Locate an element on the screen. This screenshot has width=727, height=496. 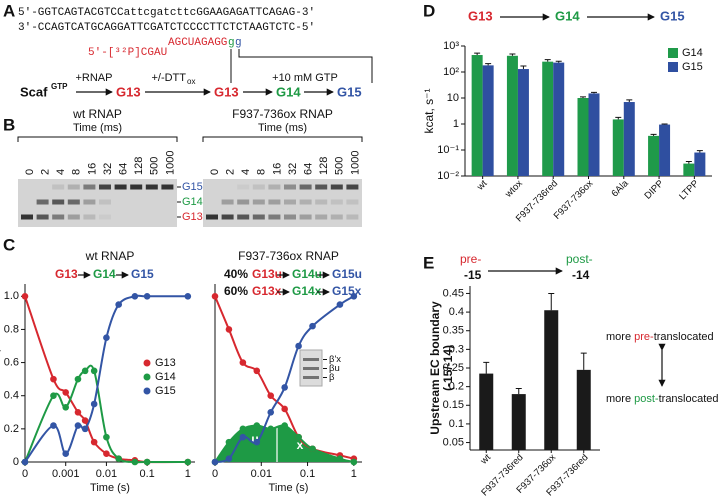
inset-label: β is located at coordinates (332, 377).